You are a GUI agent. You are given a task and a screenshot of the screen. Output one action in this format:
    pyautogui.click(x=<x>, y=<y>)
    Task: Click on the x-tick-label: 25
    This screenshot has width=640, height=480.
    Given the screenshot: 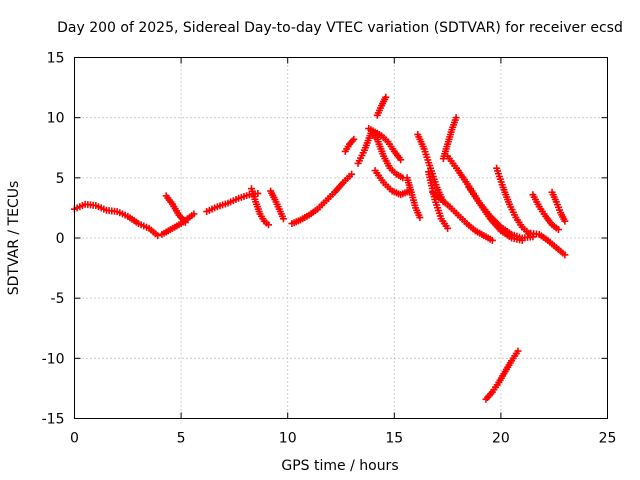 What is the action you would take?
    pyautogui.click(x=608, y=439)
    